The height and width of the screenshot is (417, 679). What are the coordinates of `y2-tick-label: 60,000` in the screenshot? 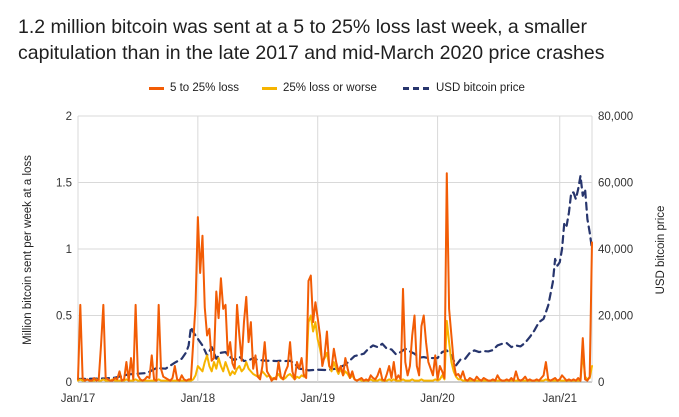 It's located at (615, 184).